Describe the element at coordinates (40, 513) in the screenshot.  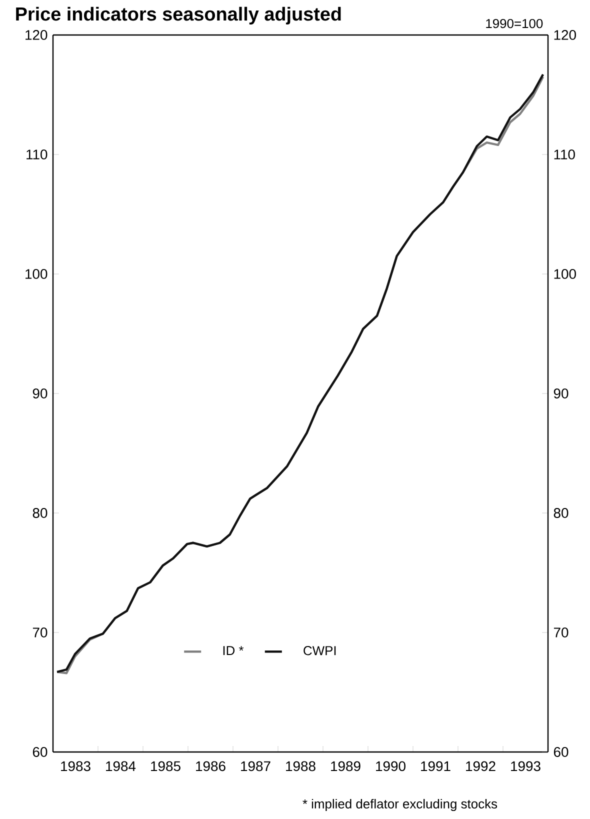
I see `y-tick-label: 80` at that location.